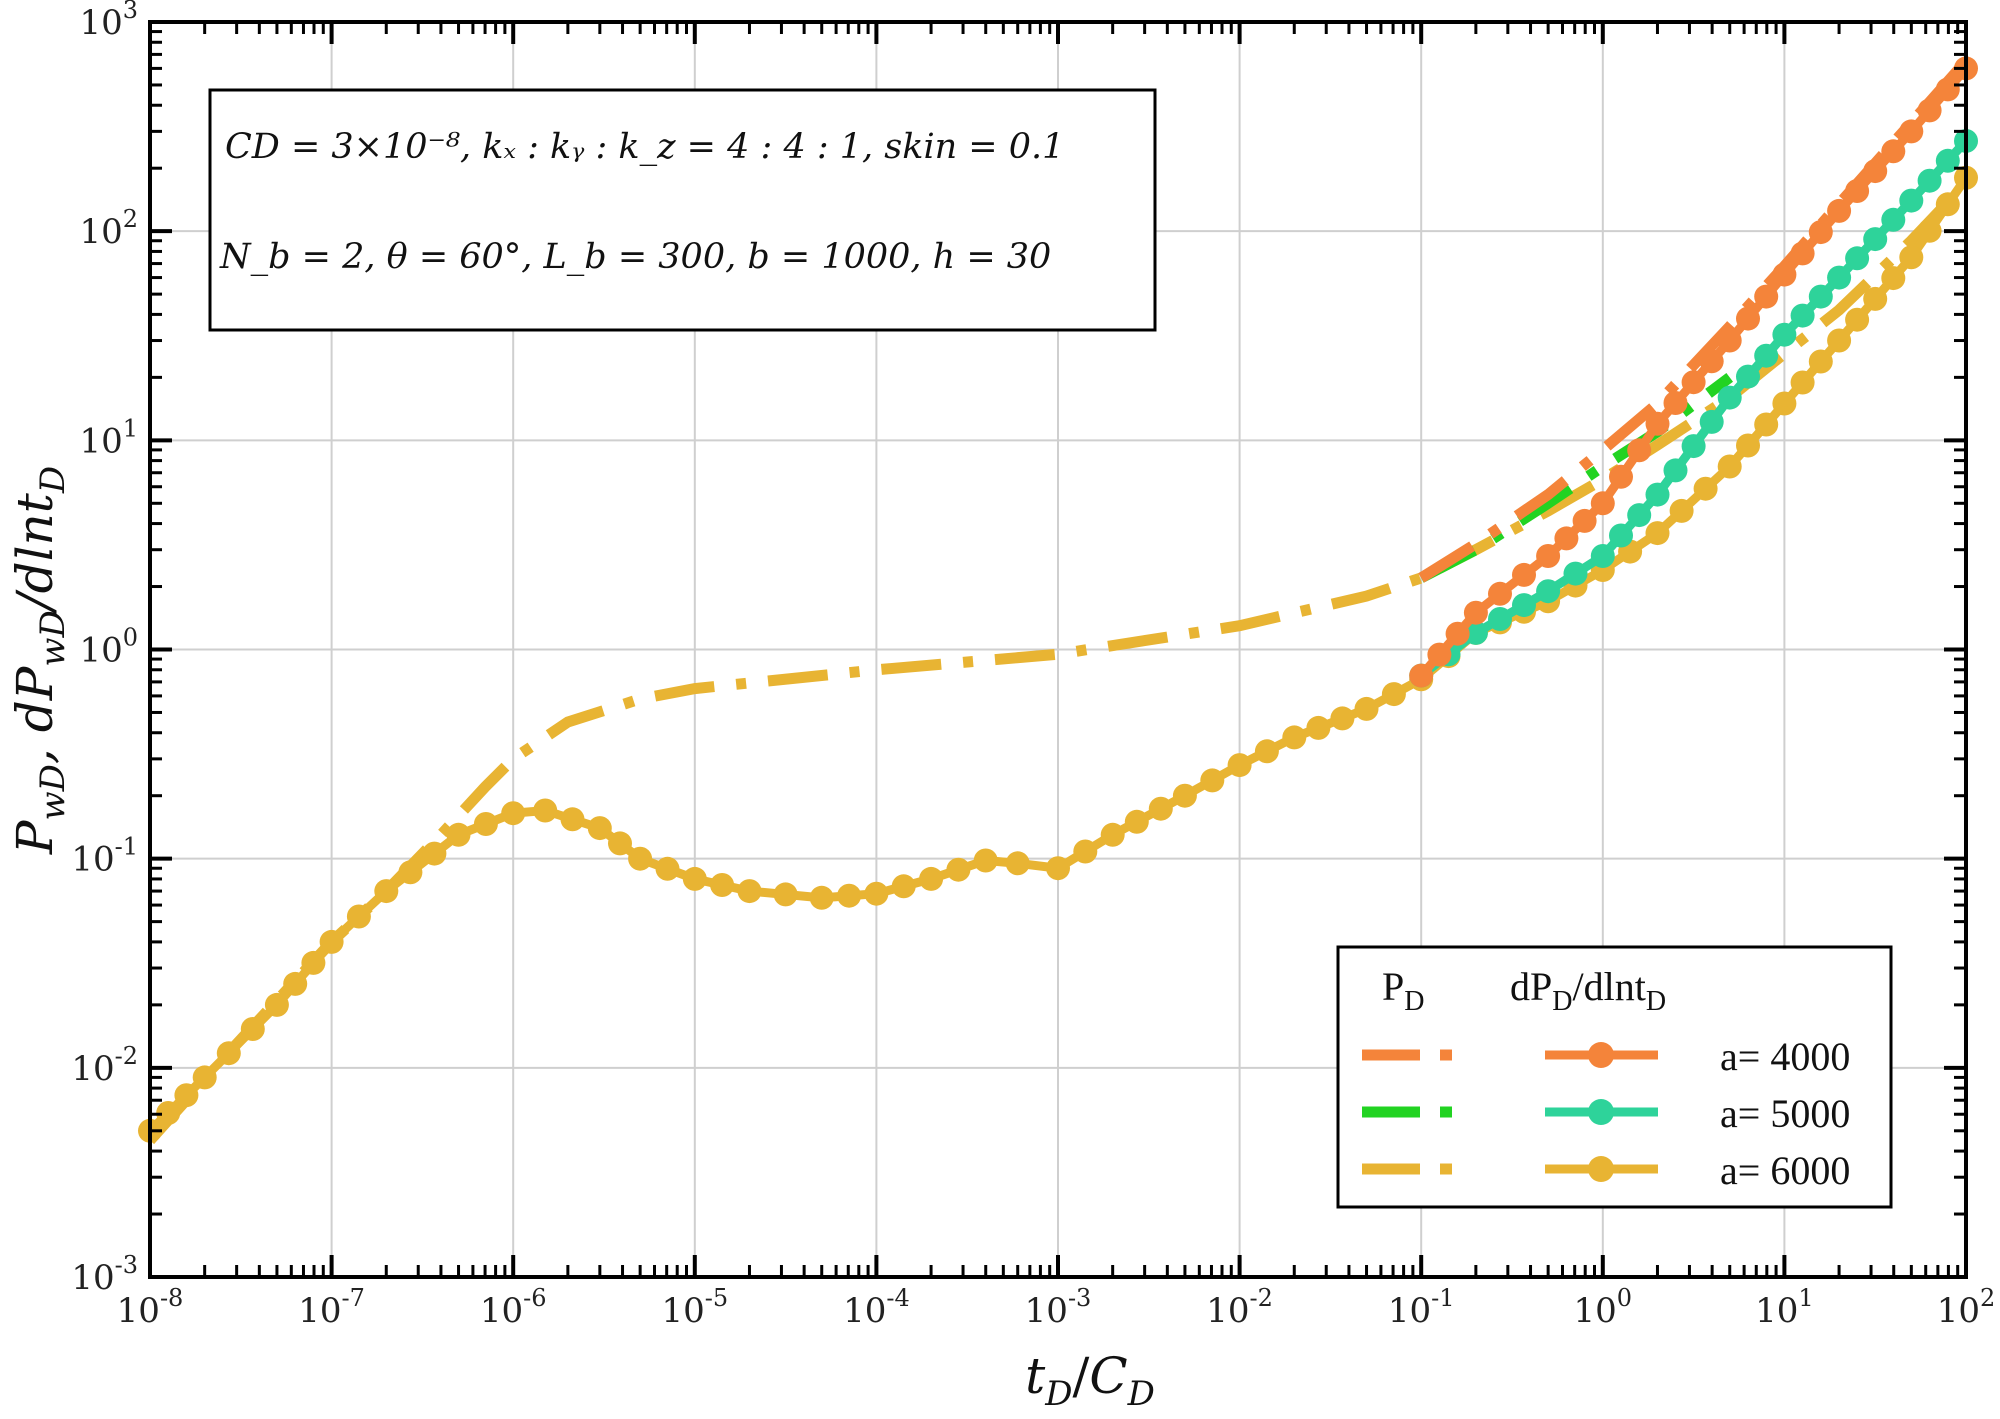 The height and width of the screenshot is (1419, 2000). What do you see at coordinates (1785, 1170) in the screenshot?
I see `legend-entry-a6000: a= 6000` at bounding box center [1785, 1170].